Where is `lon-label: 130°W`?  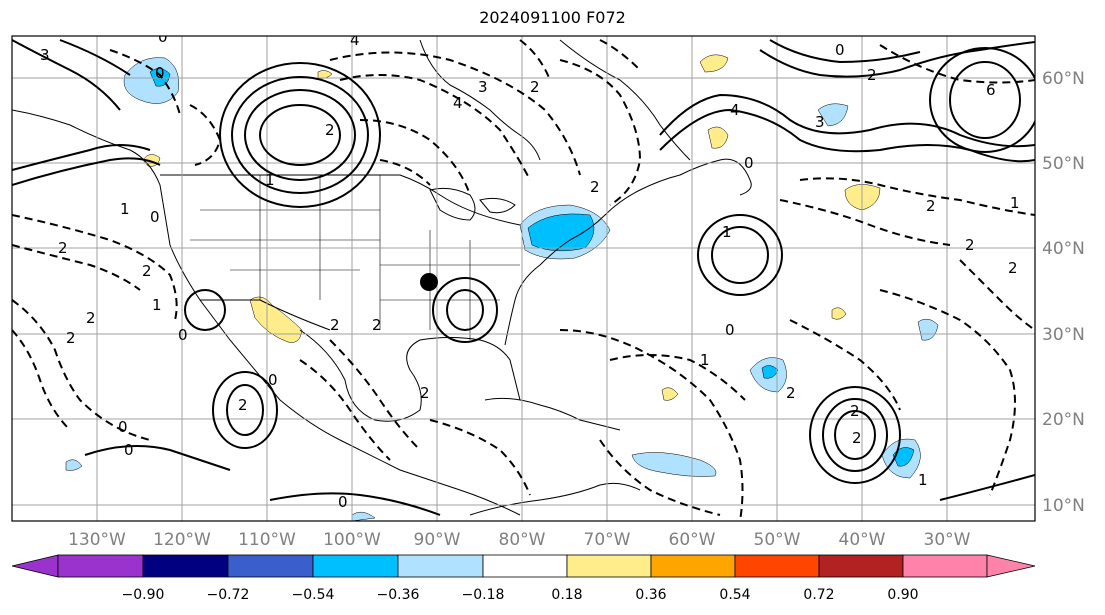
lon-label: 130°W is located at coordinates (97, 540).